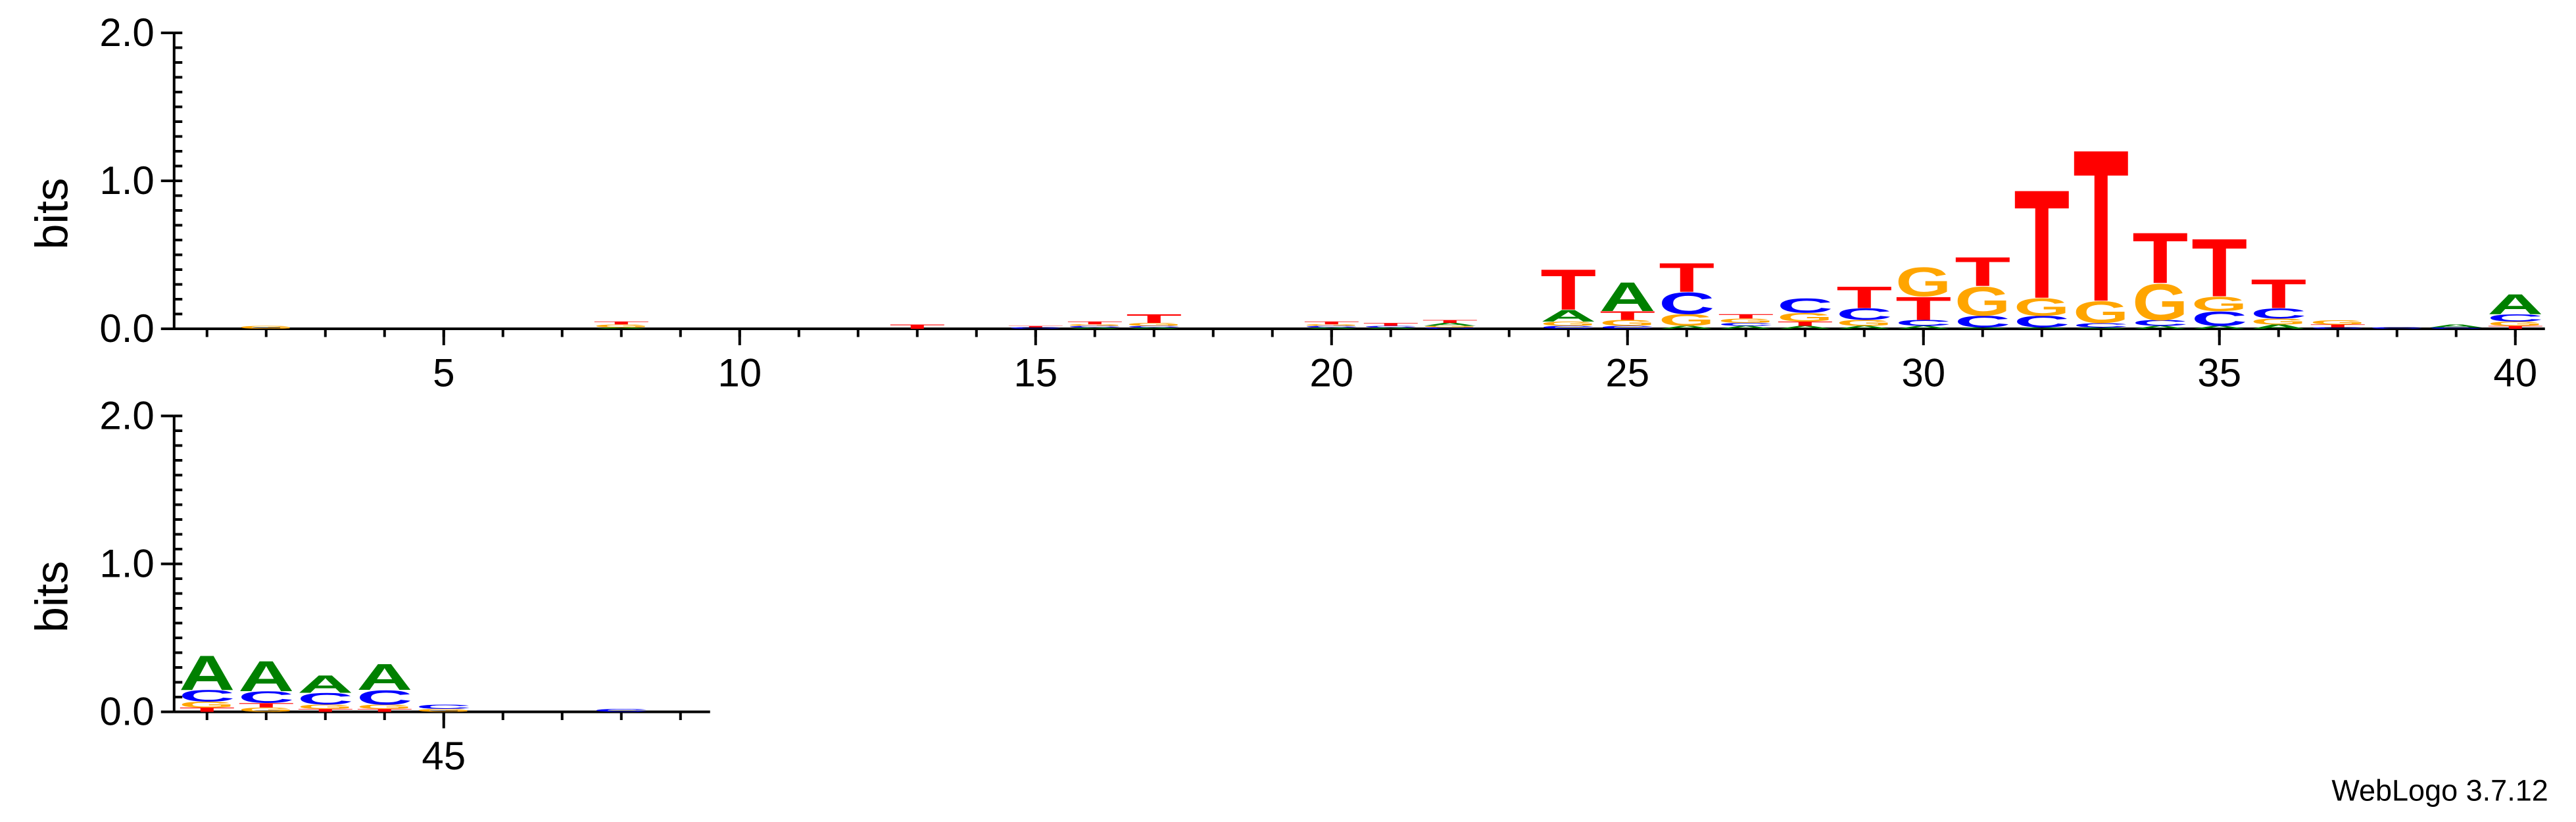 The width and height of the screenshot is (2576, 822). I want to click on x-tick-label: 35, so click(2219, 373).